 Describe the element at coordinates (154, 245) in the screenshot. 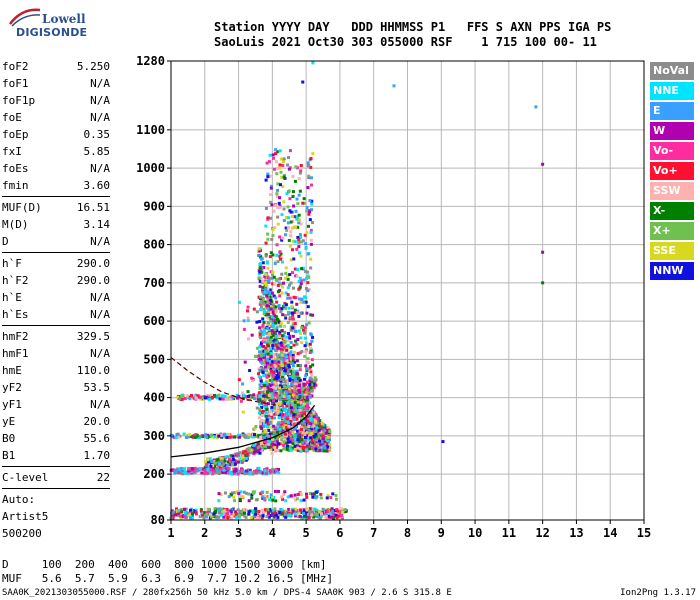

I see `y-tick-label: 800` at that location.